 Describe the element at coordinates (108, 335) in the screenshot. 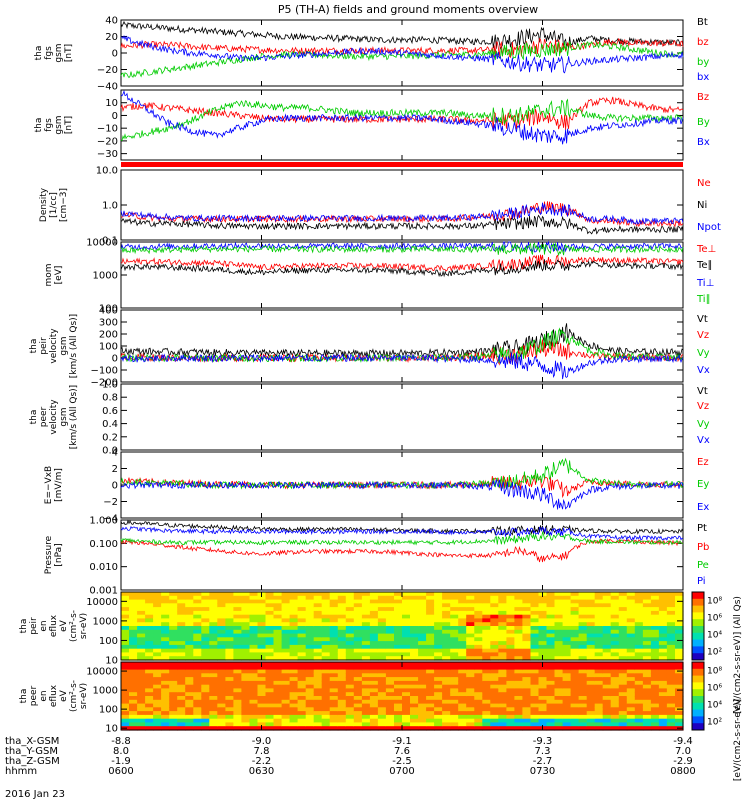

I see `y-tick-label: 200` at that location.